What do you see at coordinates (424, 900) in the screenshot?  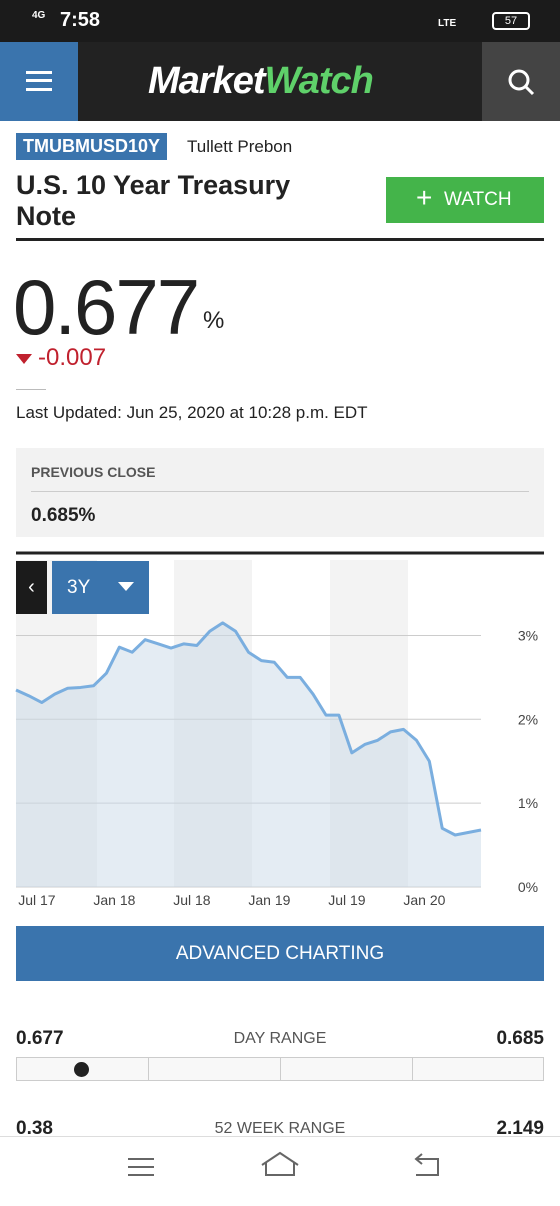 I see `x-tick-label: Jan 20` at bounding box center [424, 900].